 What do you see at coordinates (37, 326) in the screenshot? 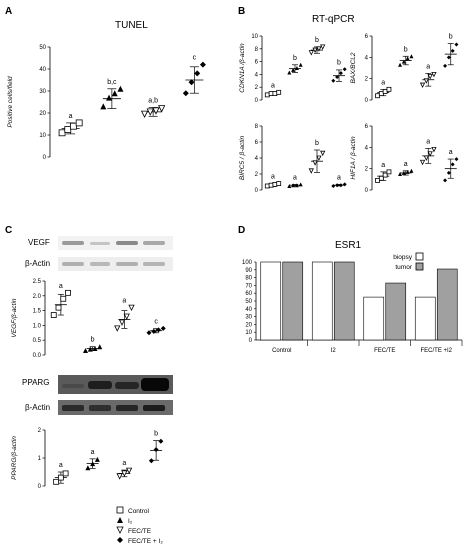
I see `y-tick-label-vegf: 1.0` at bounding box center [37, 326].